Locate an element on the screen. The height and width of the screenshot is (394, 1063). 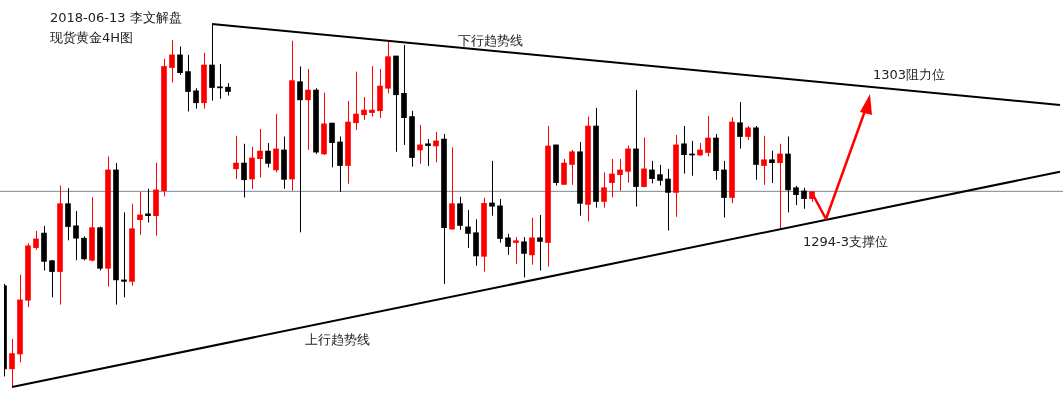
annotation: 下行趋势线 is located at coordinates (490, 41).